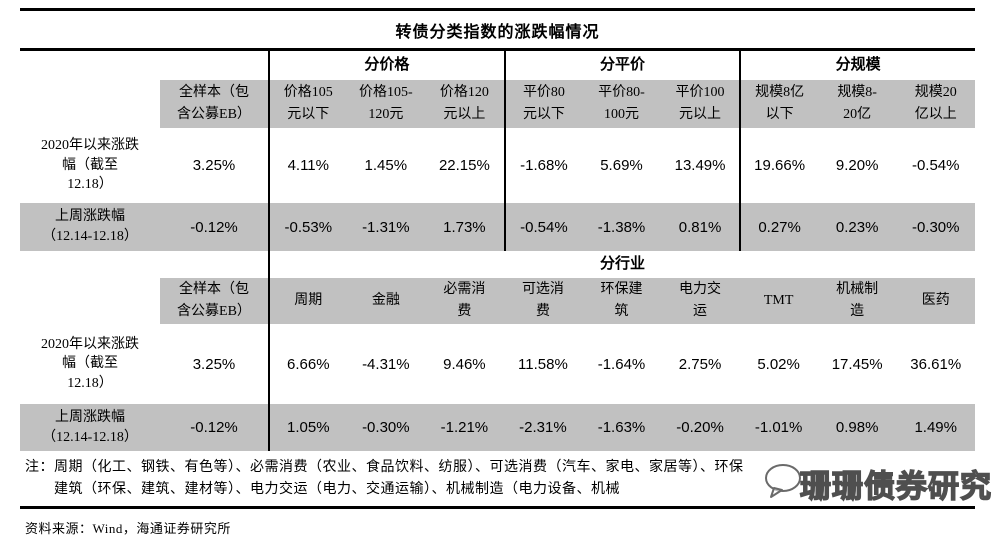  I want to click on column-header: 医药, so click(935, 301).